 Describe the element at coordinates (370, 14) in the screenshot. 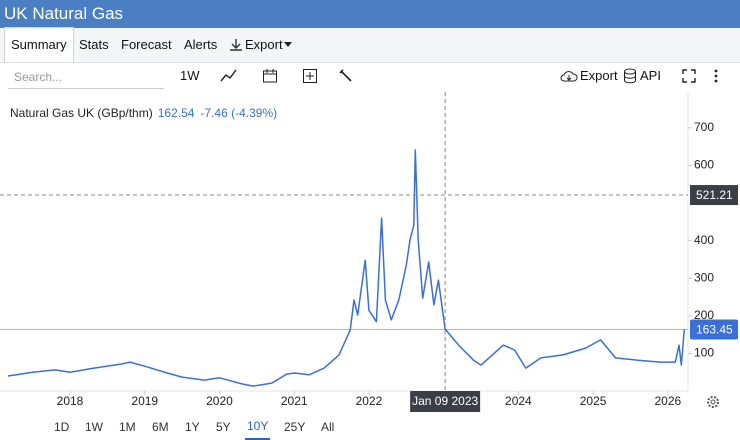

I see `app-header: UK Natural Gas` at that location.